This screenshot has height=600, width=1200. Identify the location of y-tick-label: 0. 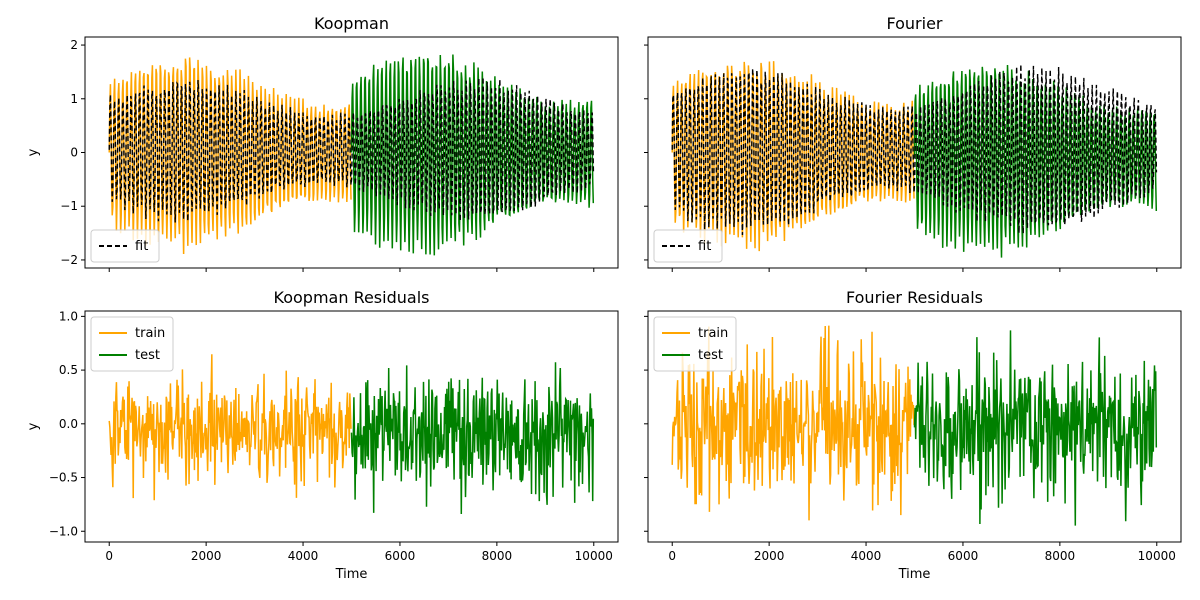
(74, 153).